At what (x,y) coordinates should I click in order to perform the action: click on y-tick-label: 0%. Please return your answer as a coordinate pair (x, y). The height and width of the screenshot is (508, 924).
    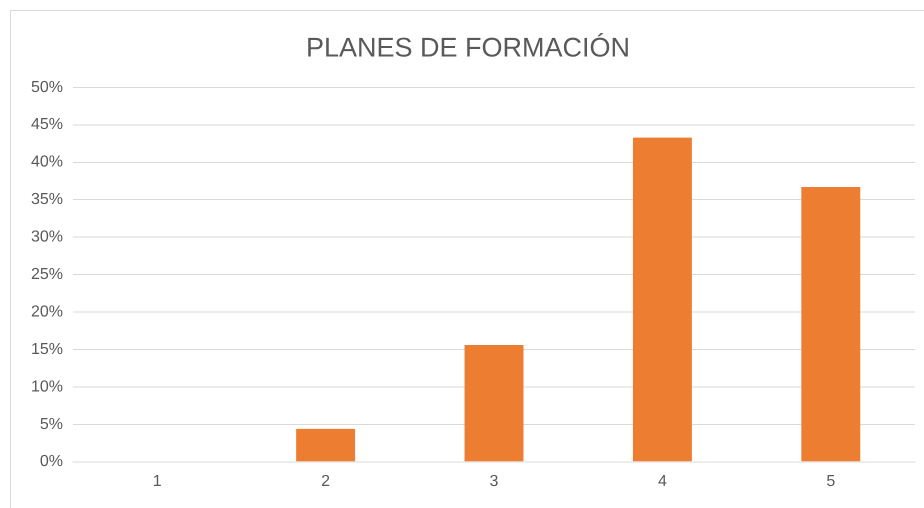
    Looking at the image, I should click on (52, 461).